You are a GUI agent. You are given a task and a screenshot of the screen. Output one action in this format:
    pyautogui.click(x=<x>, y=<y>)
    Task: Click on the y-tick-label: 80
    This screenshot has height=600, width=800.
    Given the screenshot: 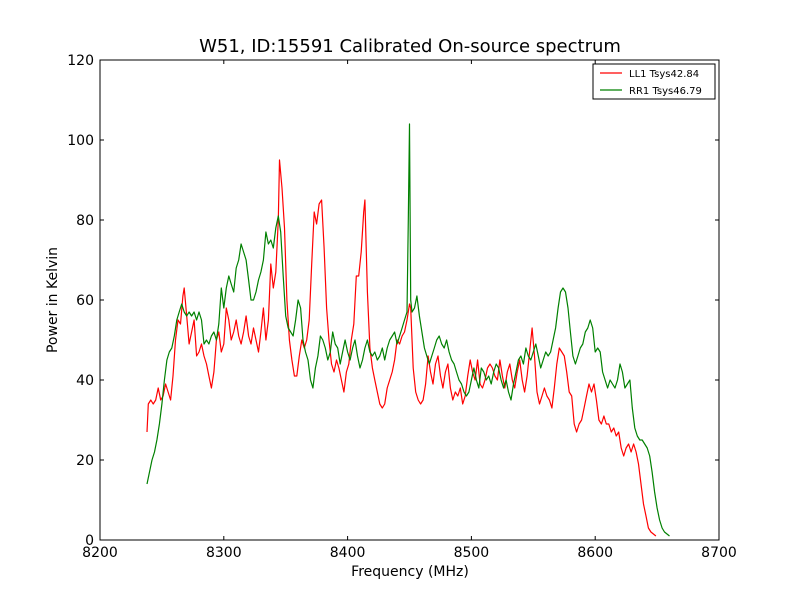 What is the action you would take?
    pyautogui.click(x=85, y=221)
    